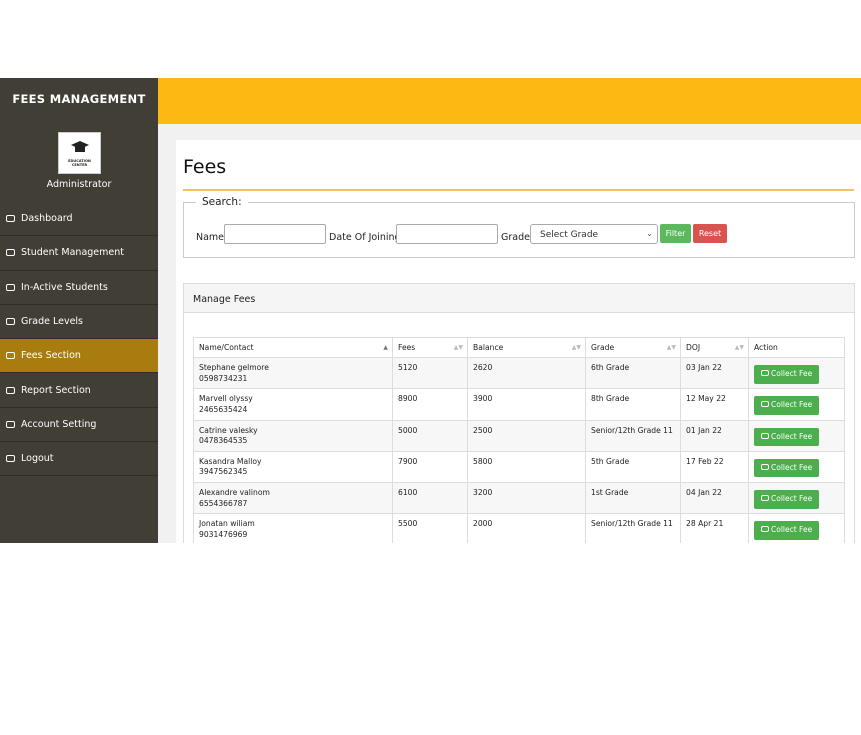 The height and width of the screenshot is (735, 861). I want to click on menu-item: Fees Section, so click(79, 356).